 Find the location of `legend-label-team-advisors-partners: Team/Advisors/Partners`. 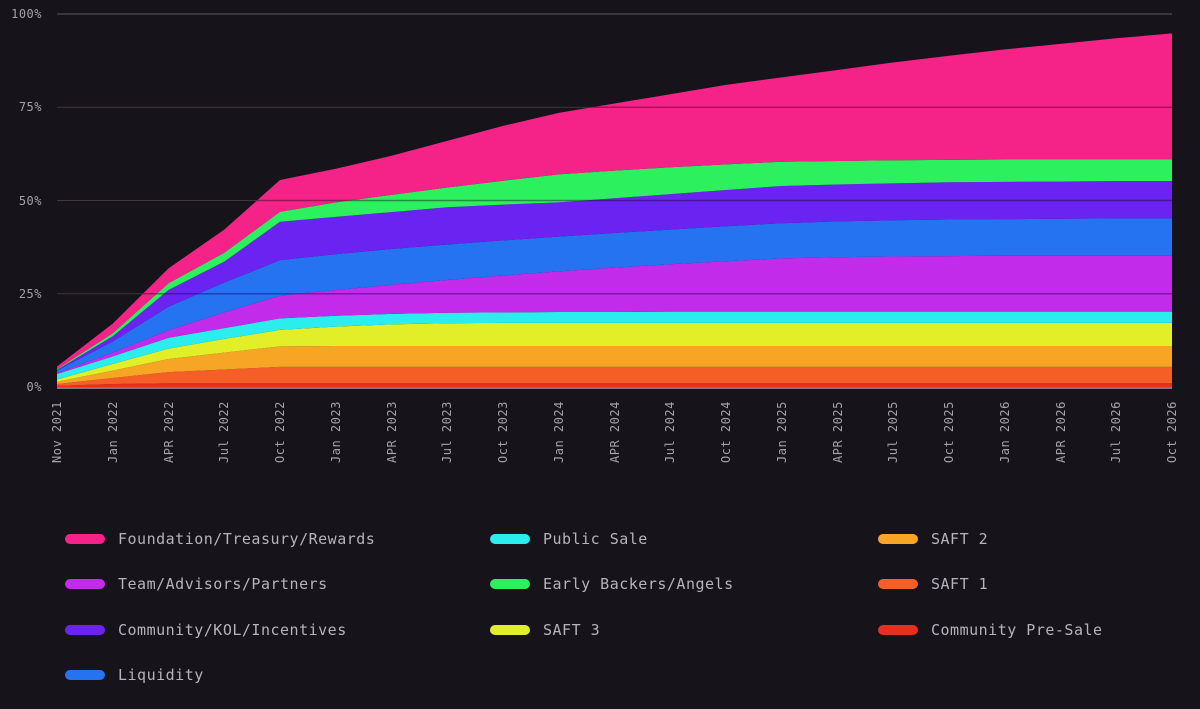

legend-label-team-advisors-partners: Team/Advisors/Partners is located at coordinates (223, 584).